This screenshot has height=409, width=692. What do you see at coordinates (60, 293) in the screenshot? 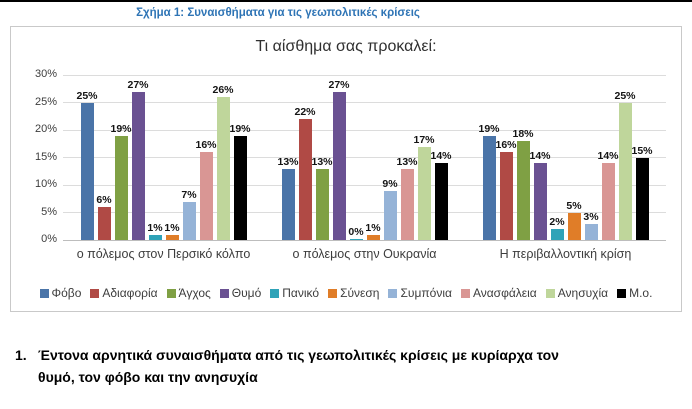
I see `legend-item: Φόβο` at bounding box center [60, 293].